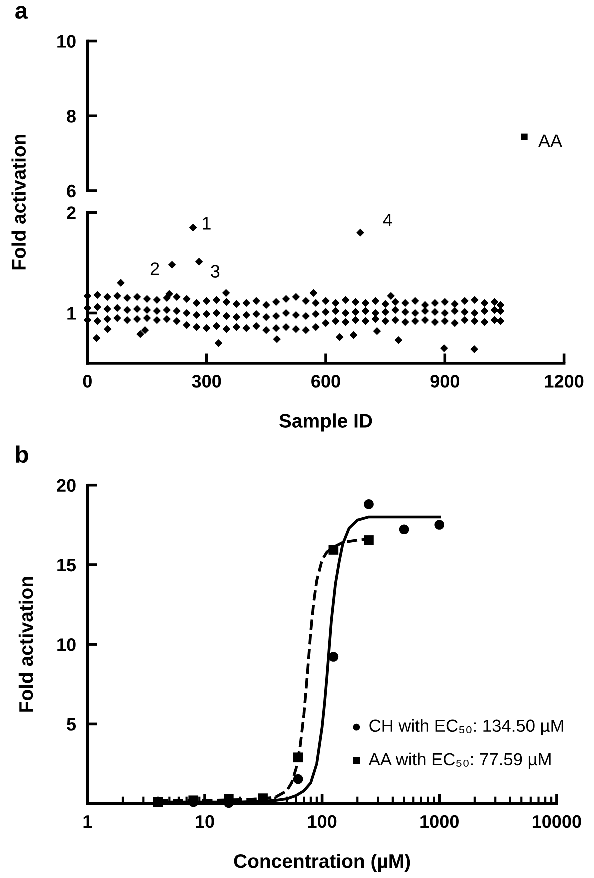  I want to click on y-tick-label: 15, so click(67, 565).